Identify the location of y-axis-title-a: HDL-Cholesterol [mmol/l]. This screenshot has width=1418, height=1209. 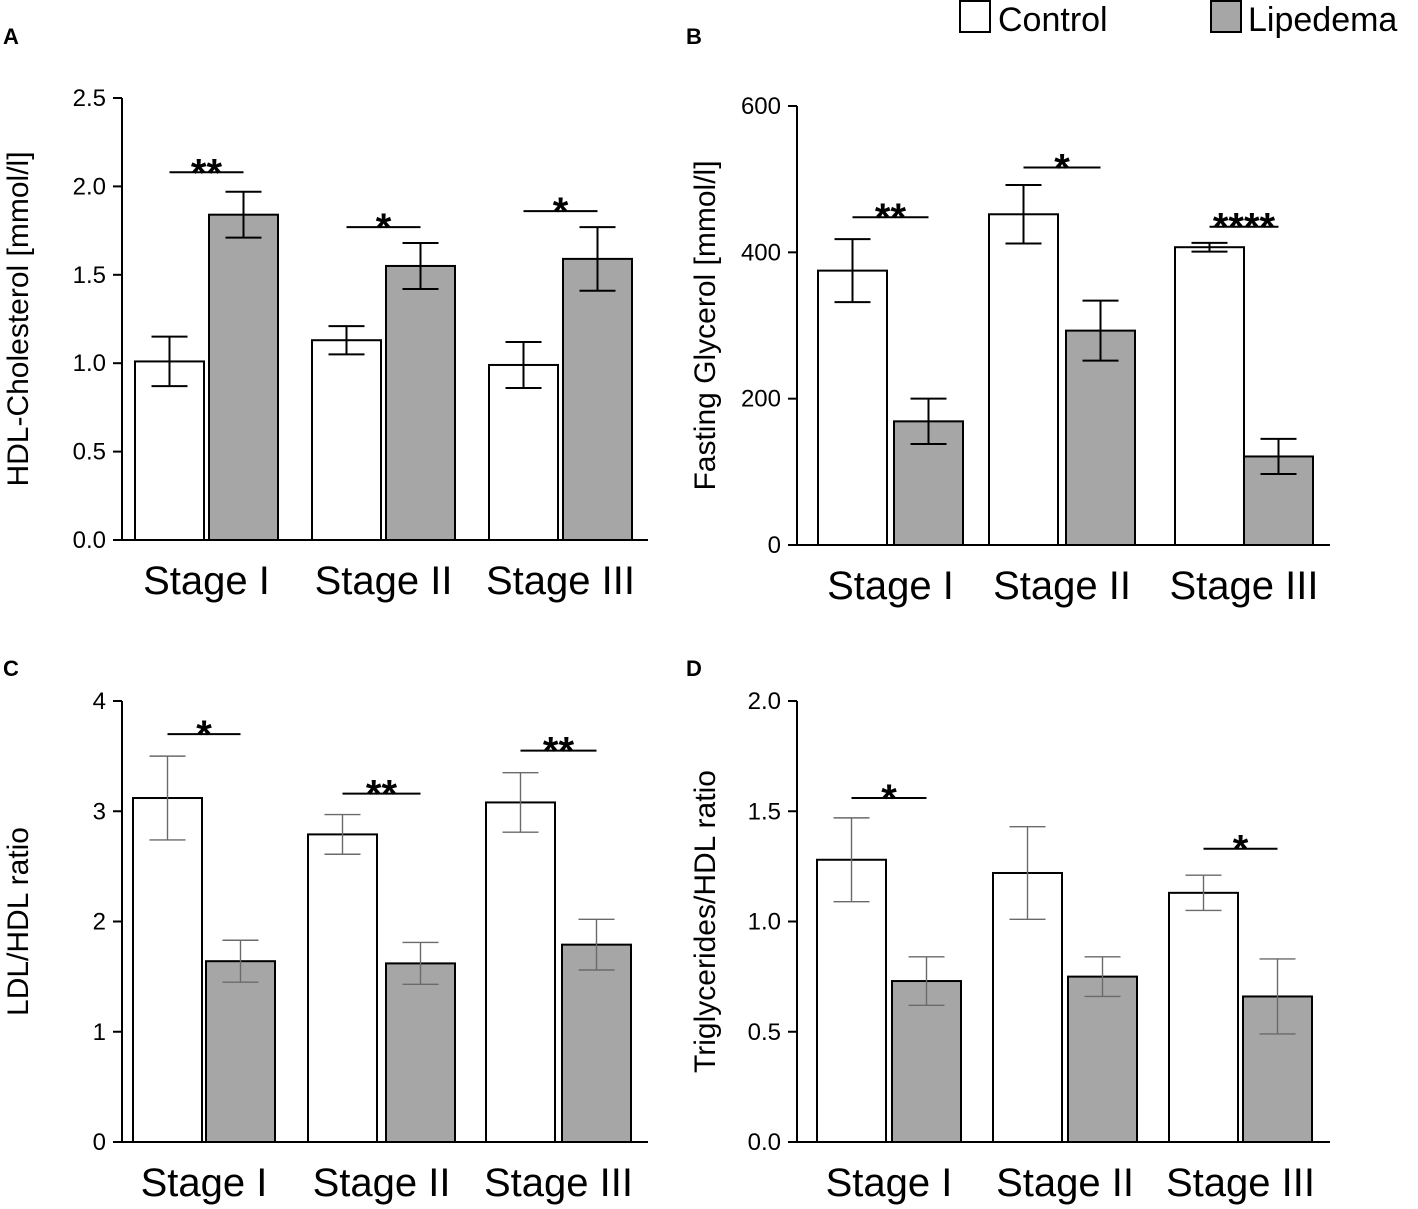
(18, 318).